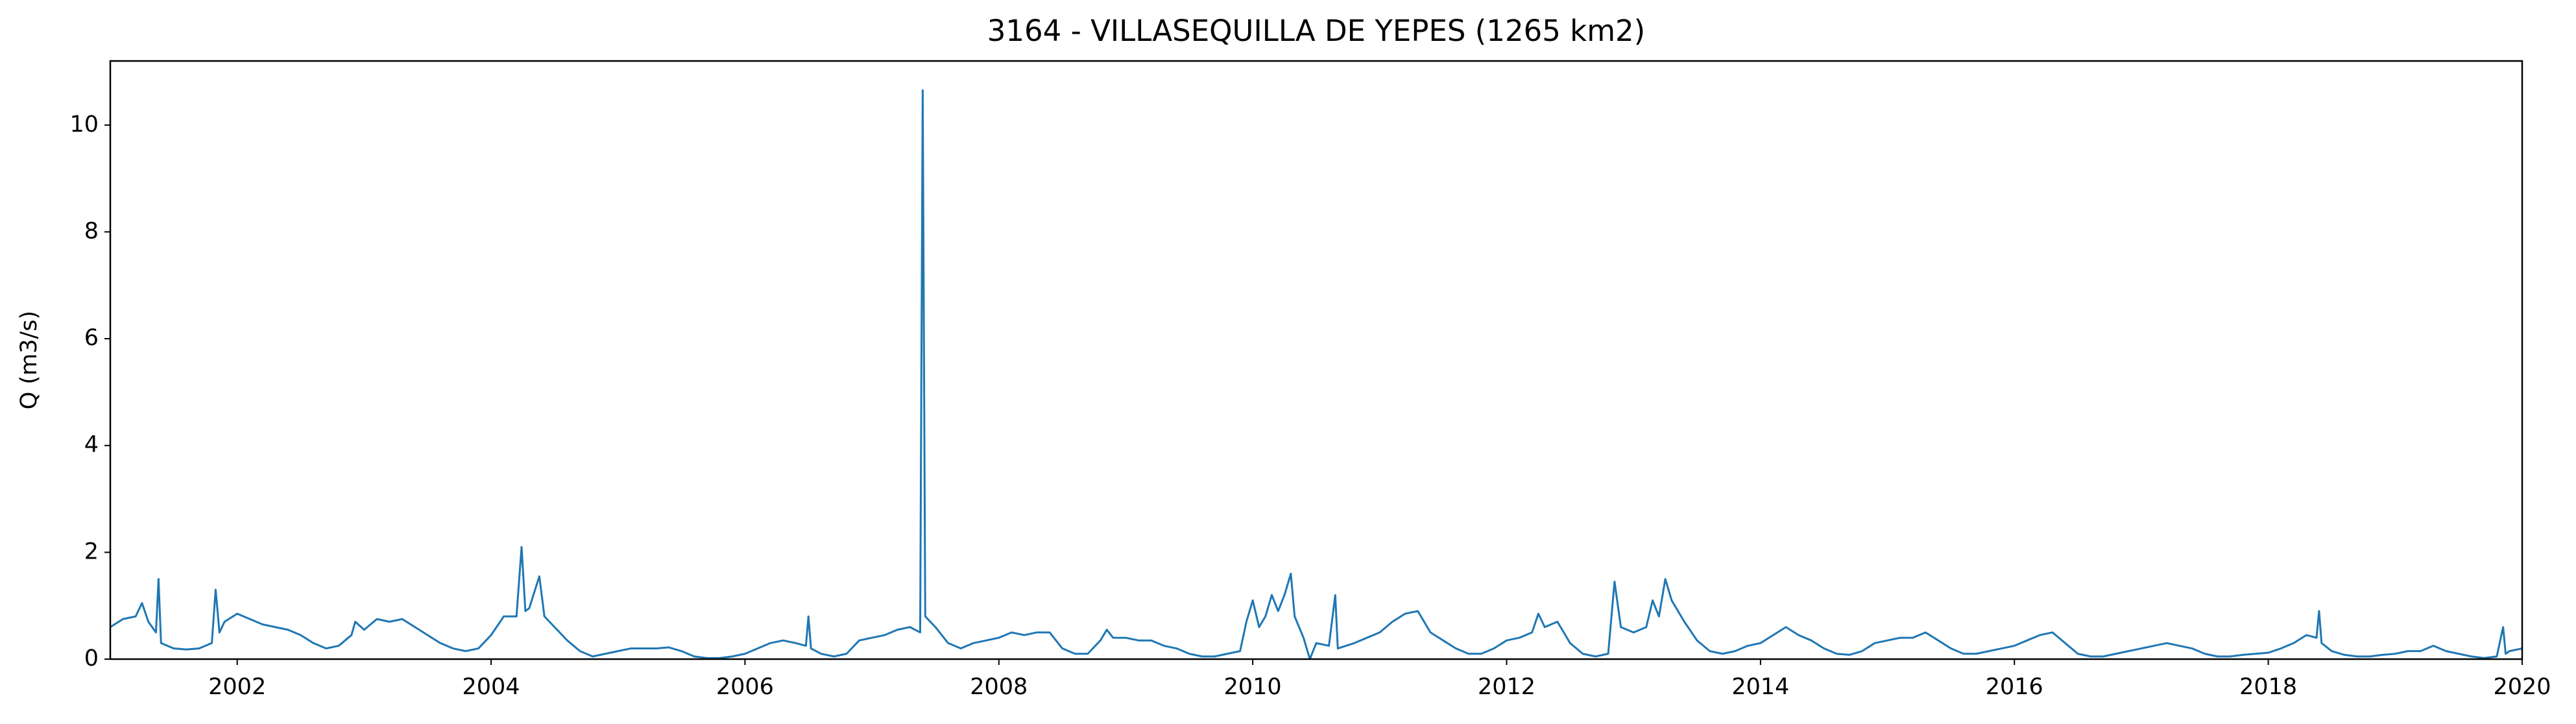 This screenshot has width=2576, height=724. Describe the element at coordinates (2014, 687) in the screenshot. I see `x-tick-label: 2016` at that location.